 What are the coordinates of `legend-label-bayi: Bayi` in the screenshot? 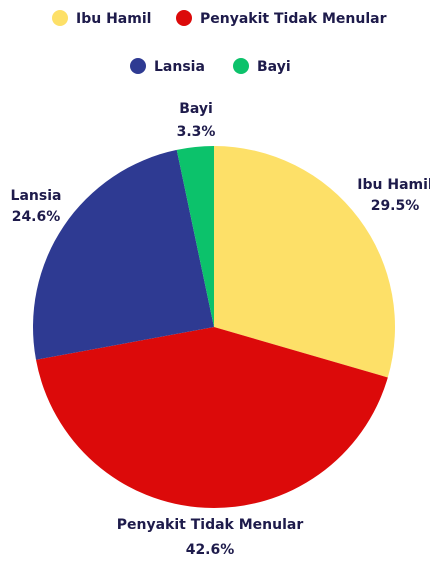 It's located at (274, 67).